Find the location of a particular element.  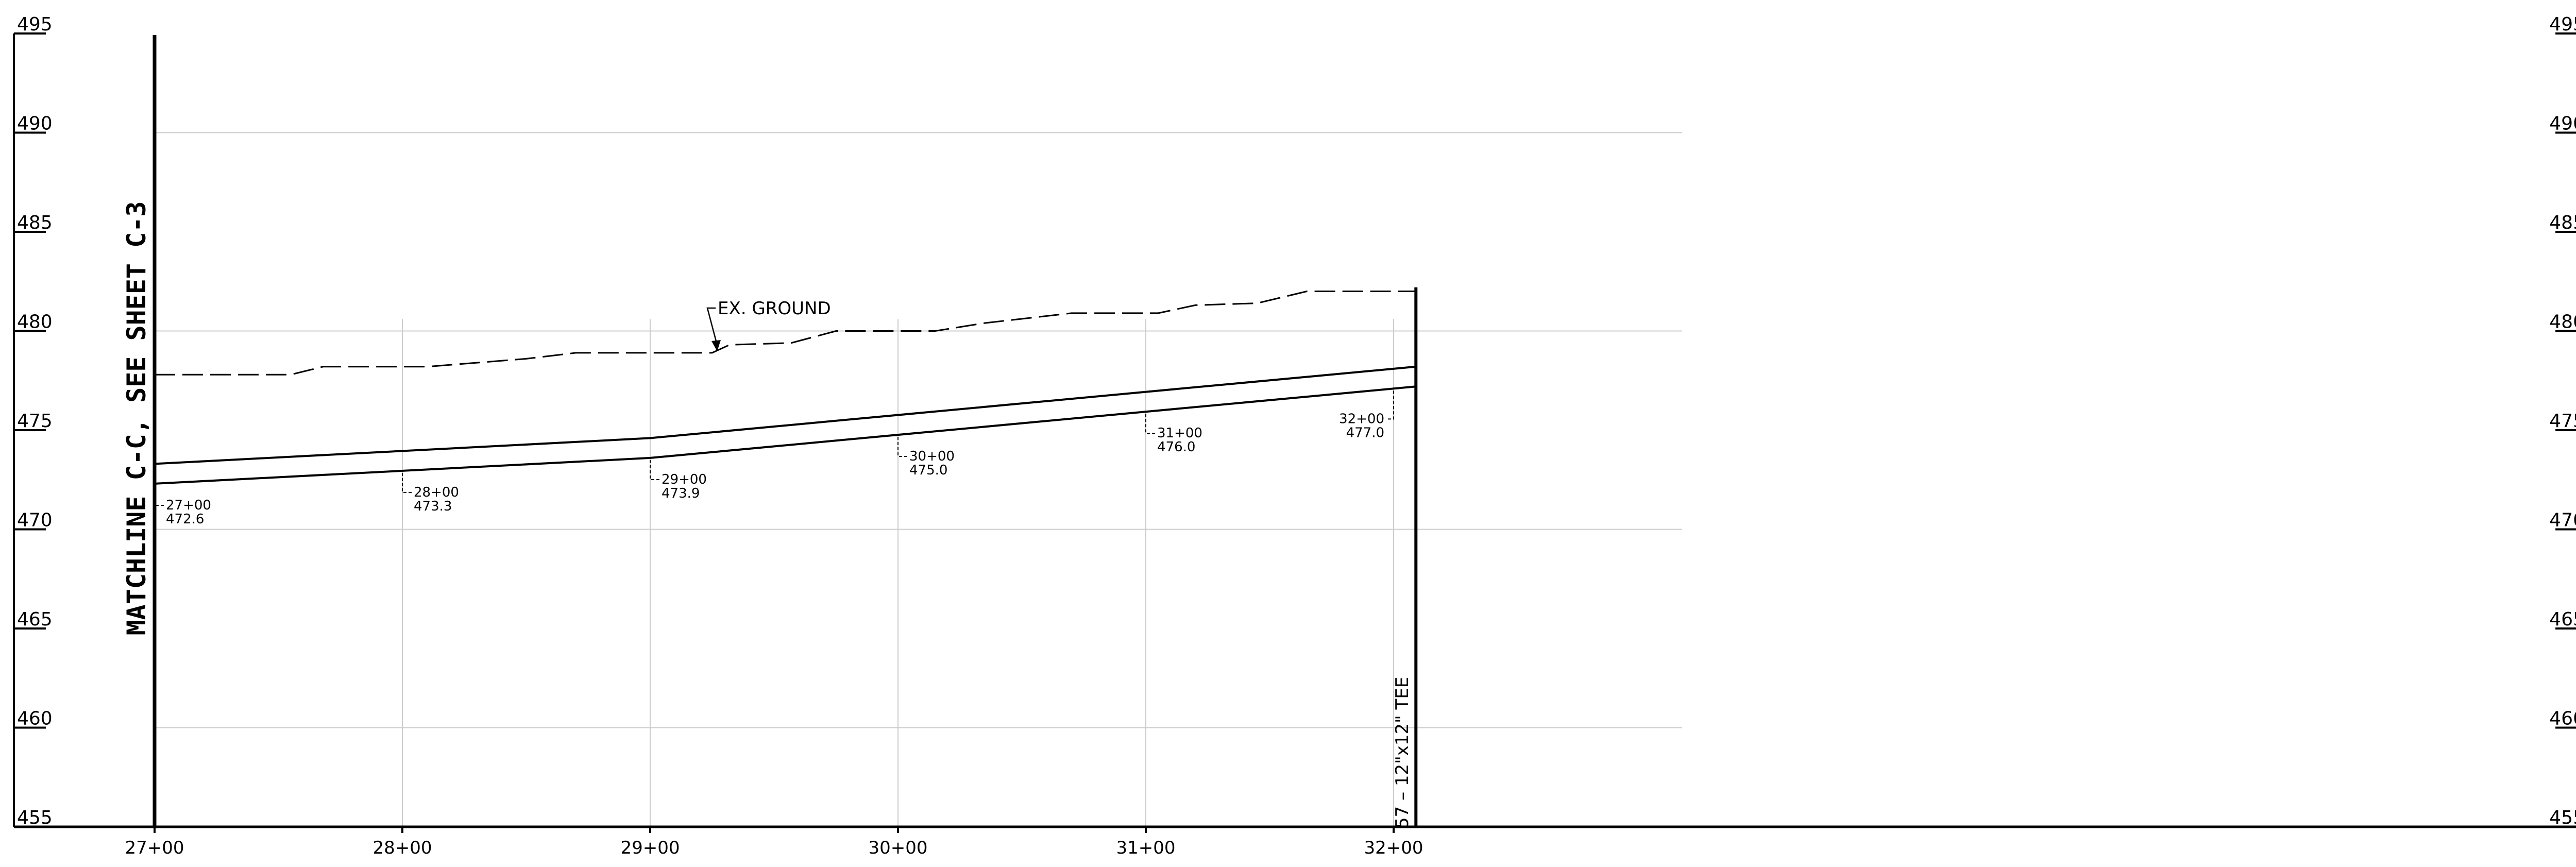

station-label: 32+00 is located at coordinates (1394, 848).